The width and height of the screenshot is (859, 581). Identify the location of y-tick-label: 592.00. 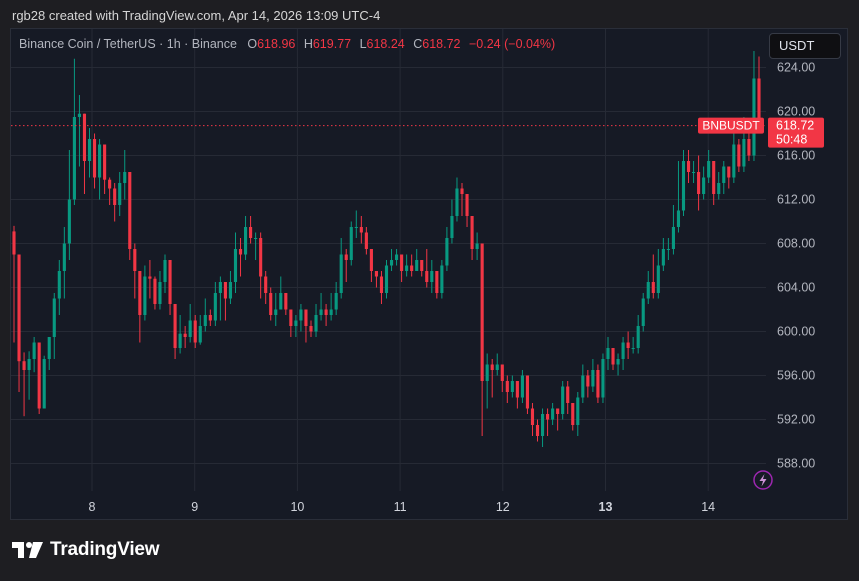
(796, 420).